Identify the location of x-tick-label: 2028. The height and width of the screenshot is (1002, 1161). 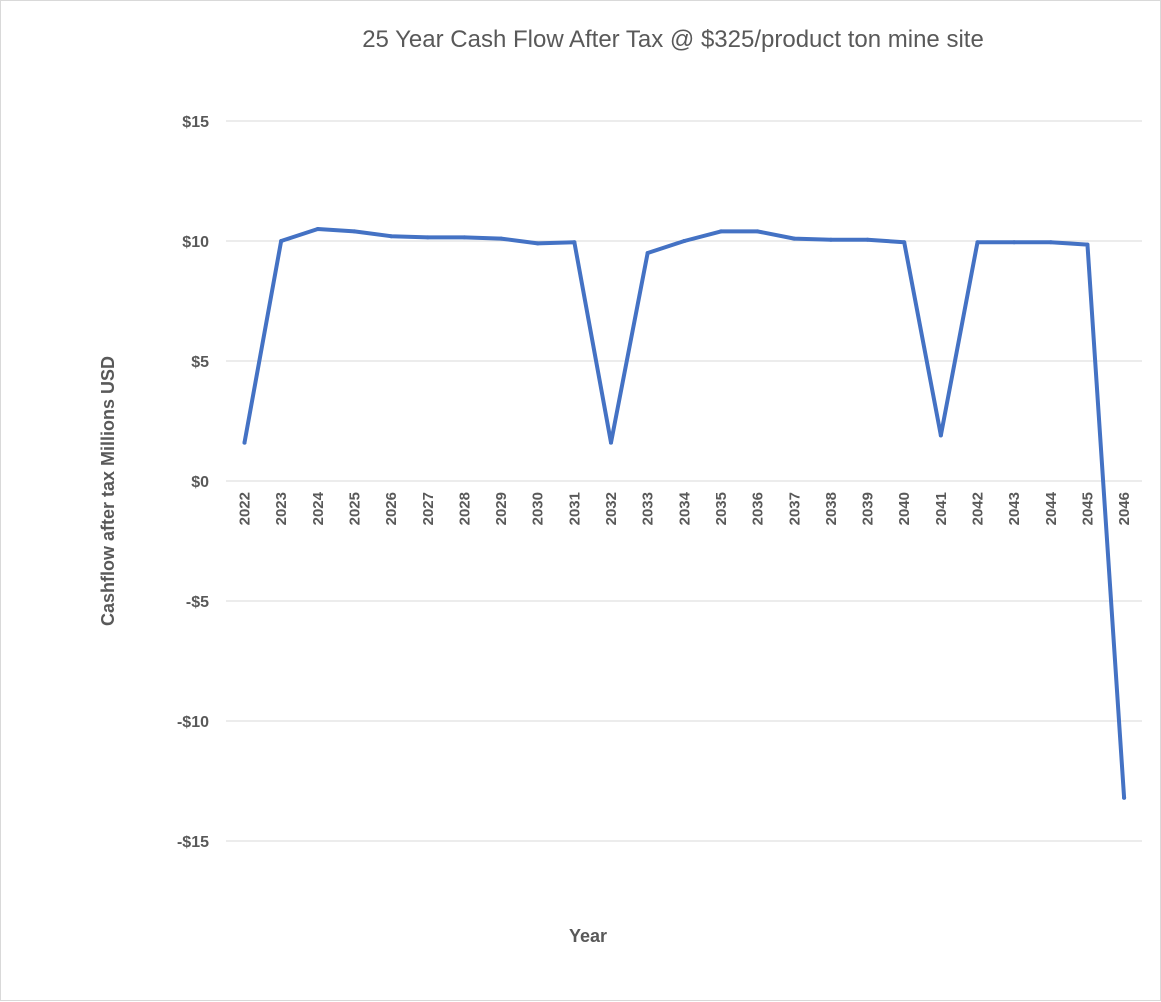
(464, 508).